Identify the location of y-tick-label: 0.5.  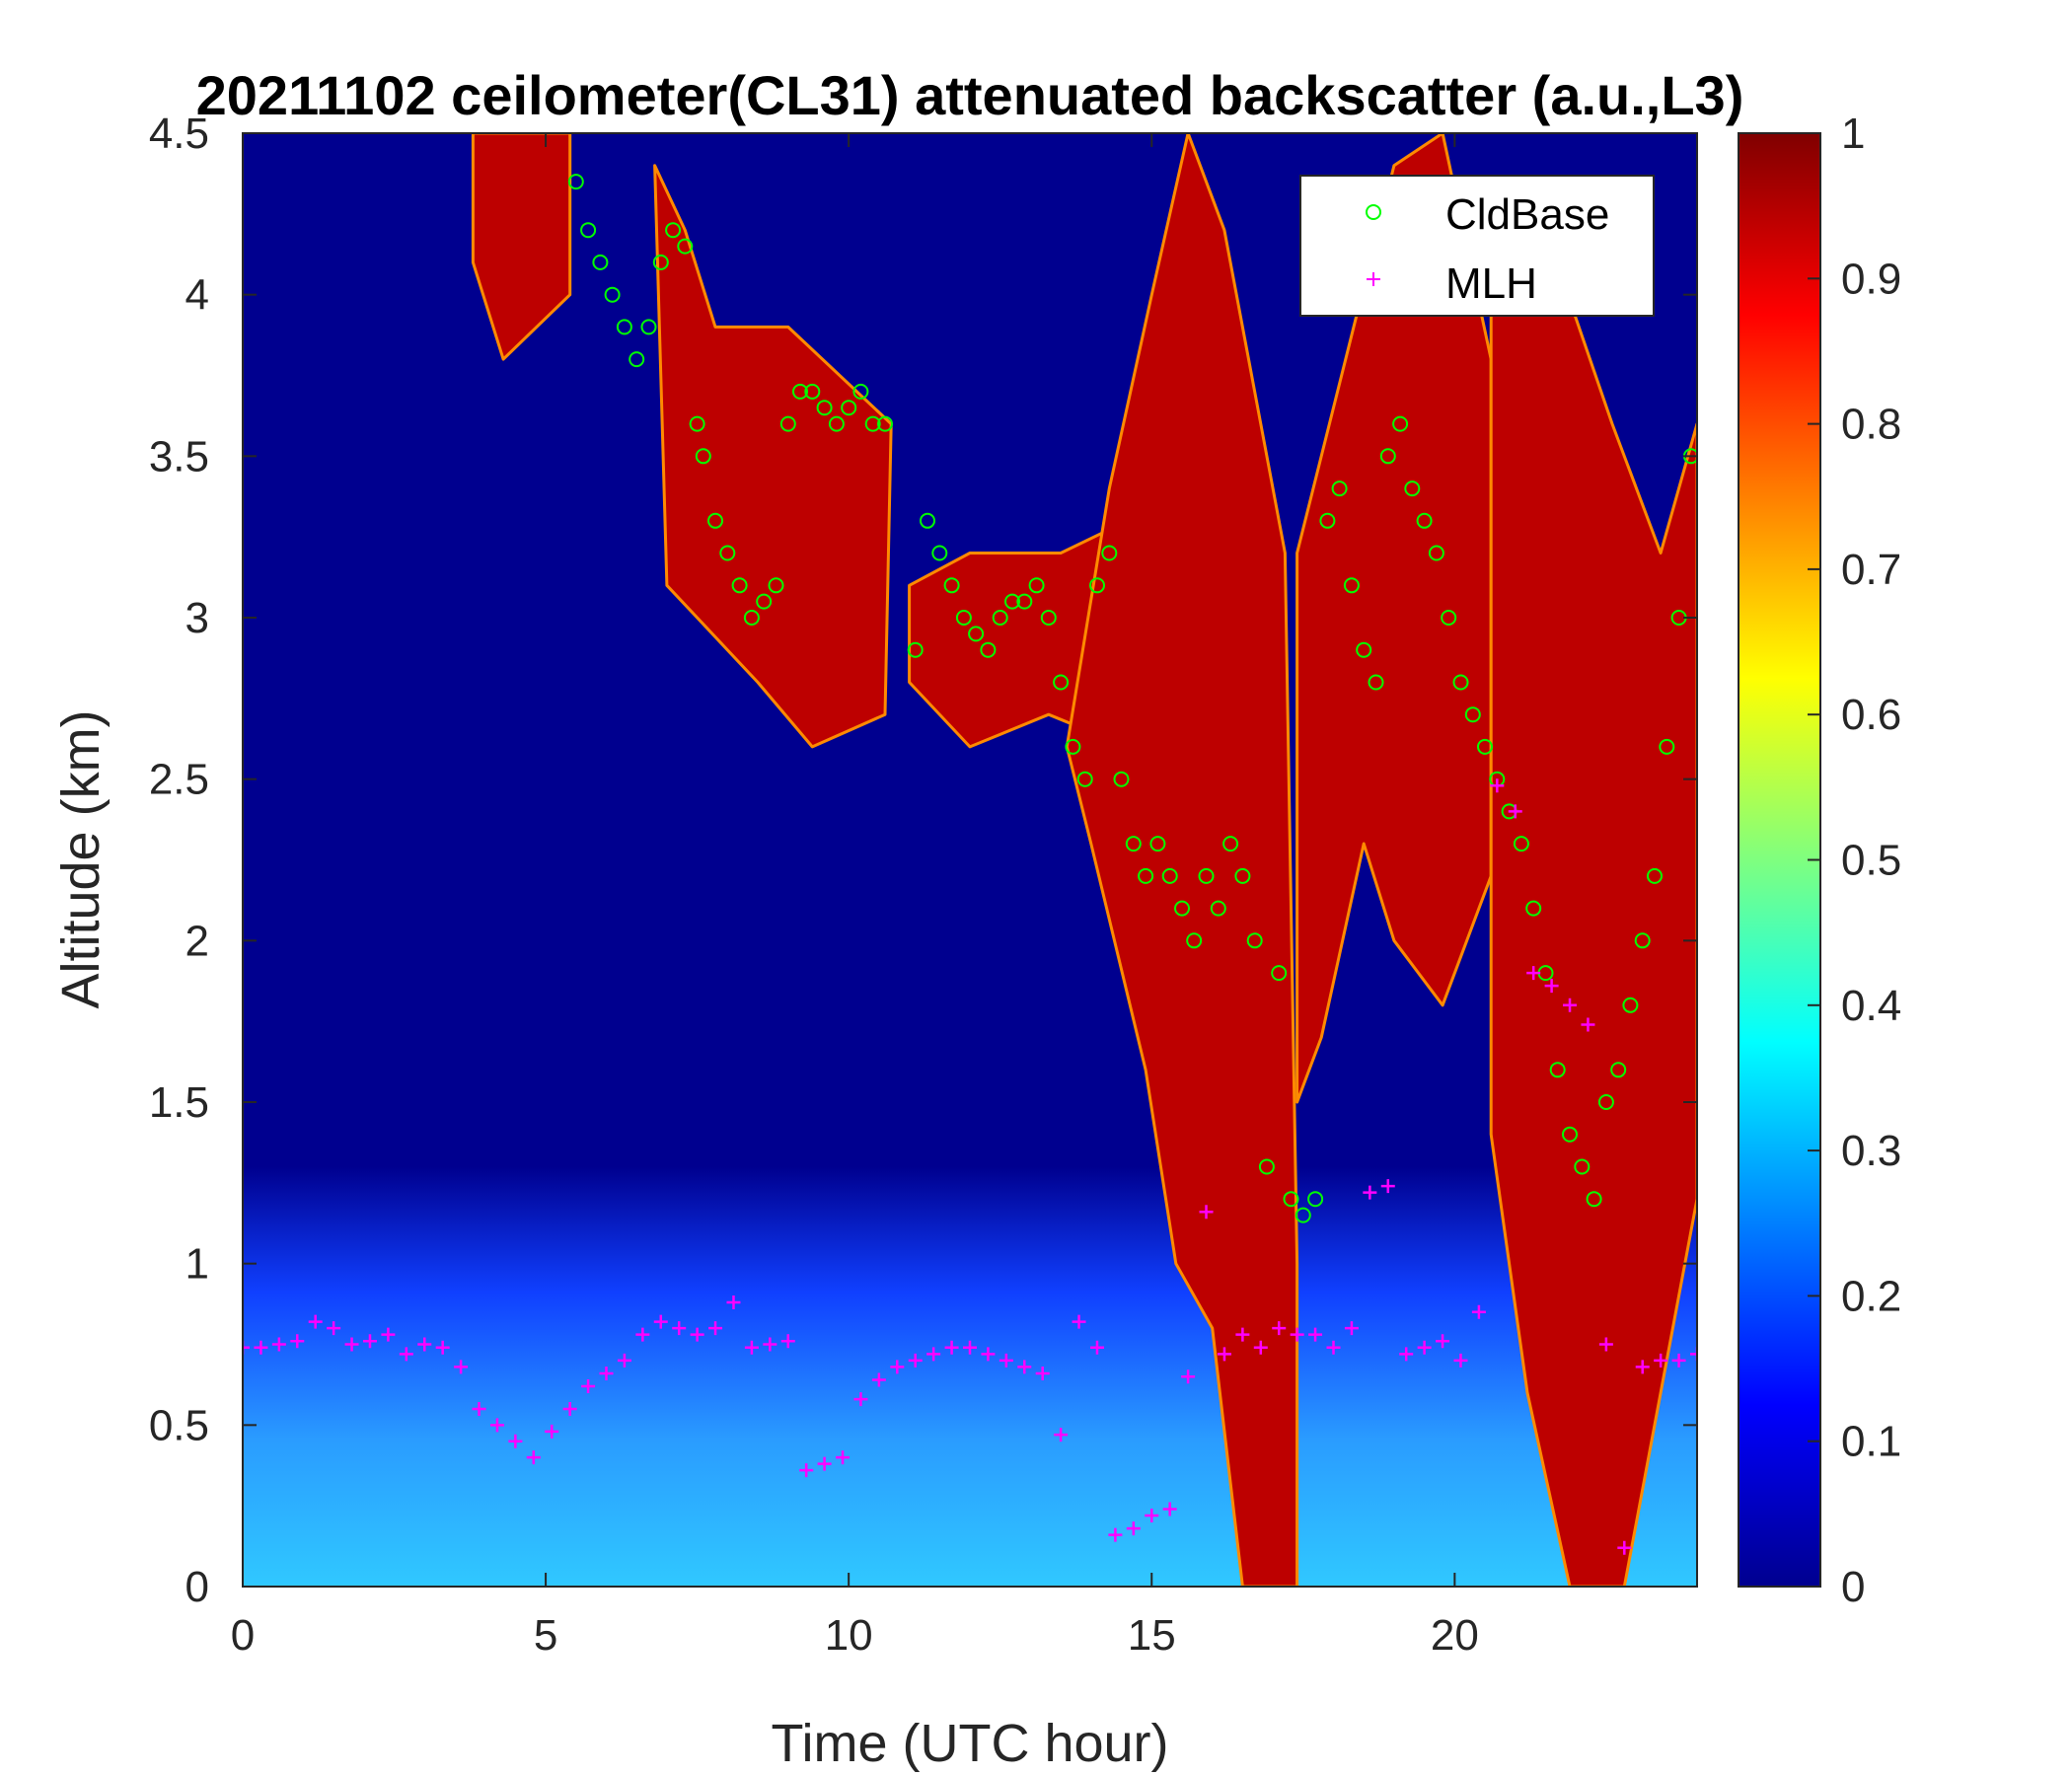
(179, 1425).